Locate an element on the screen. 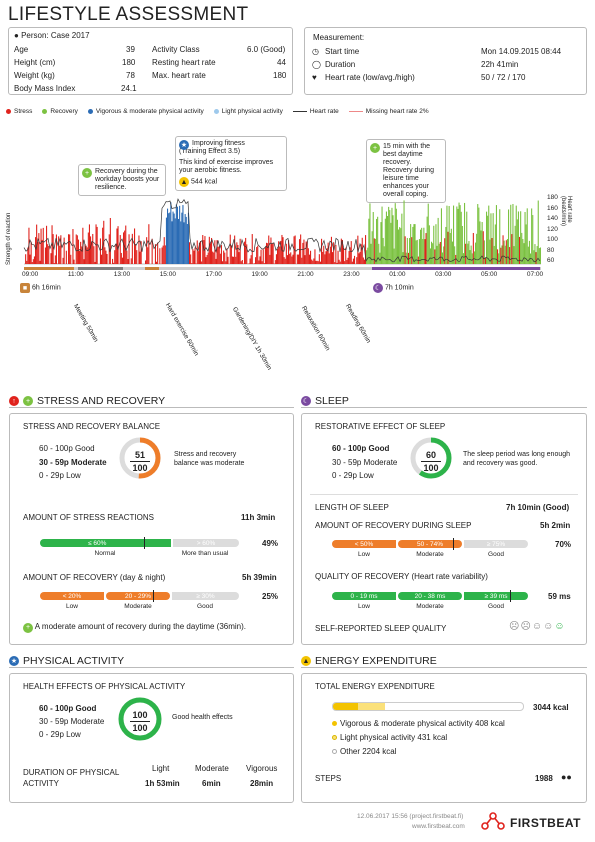 The height and width of the screenshot is (842, 595). y-tick: 120 is located at coordinates (552, 229).